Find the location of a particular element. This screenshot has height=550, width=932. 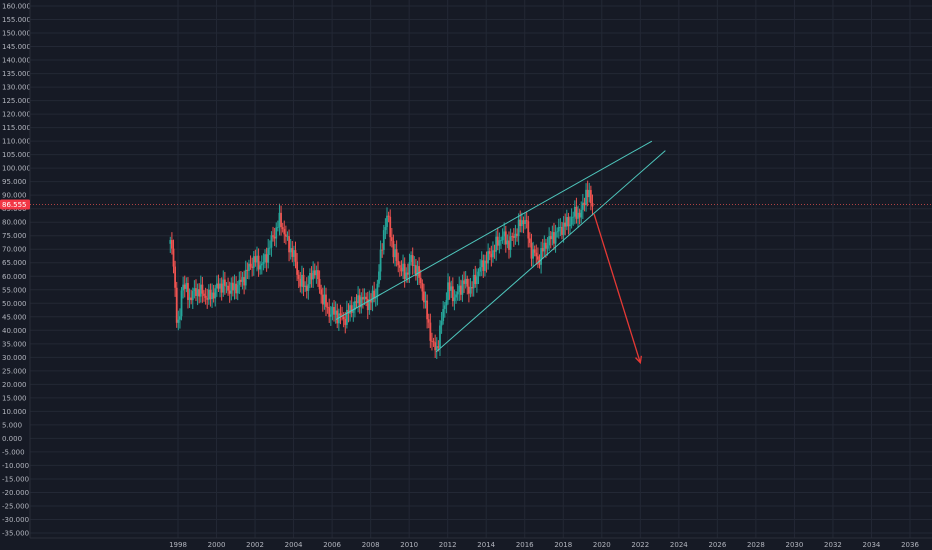

x-tick-label: 2006 is located at coordinates (332, 545).